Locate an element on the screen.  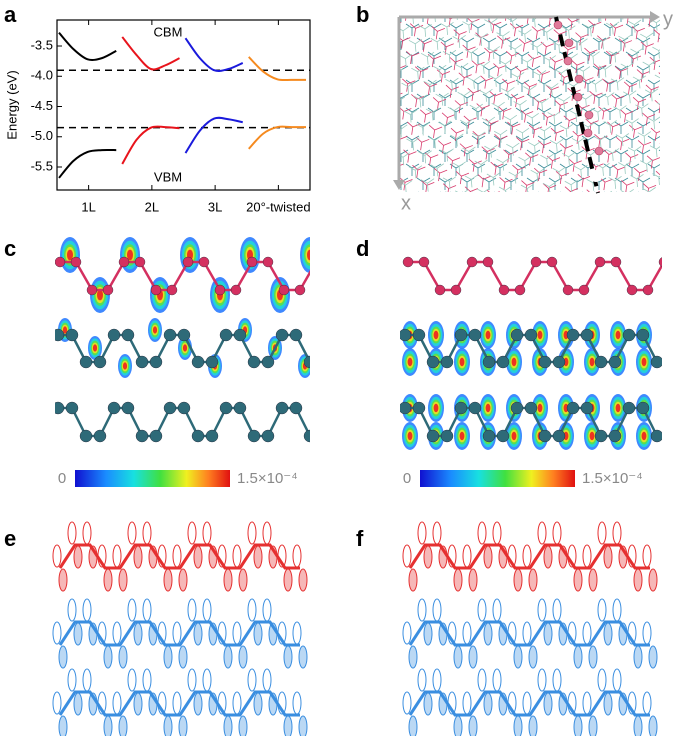
arrow-head is located at coordinates (399, 185).